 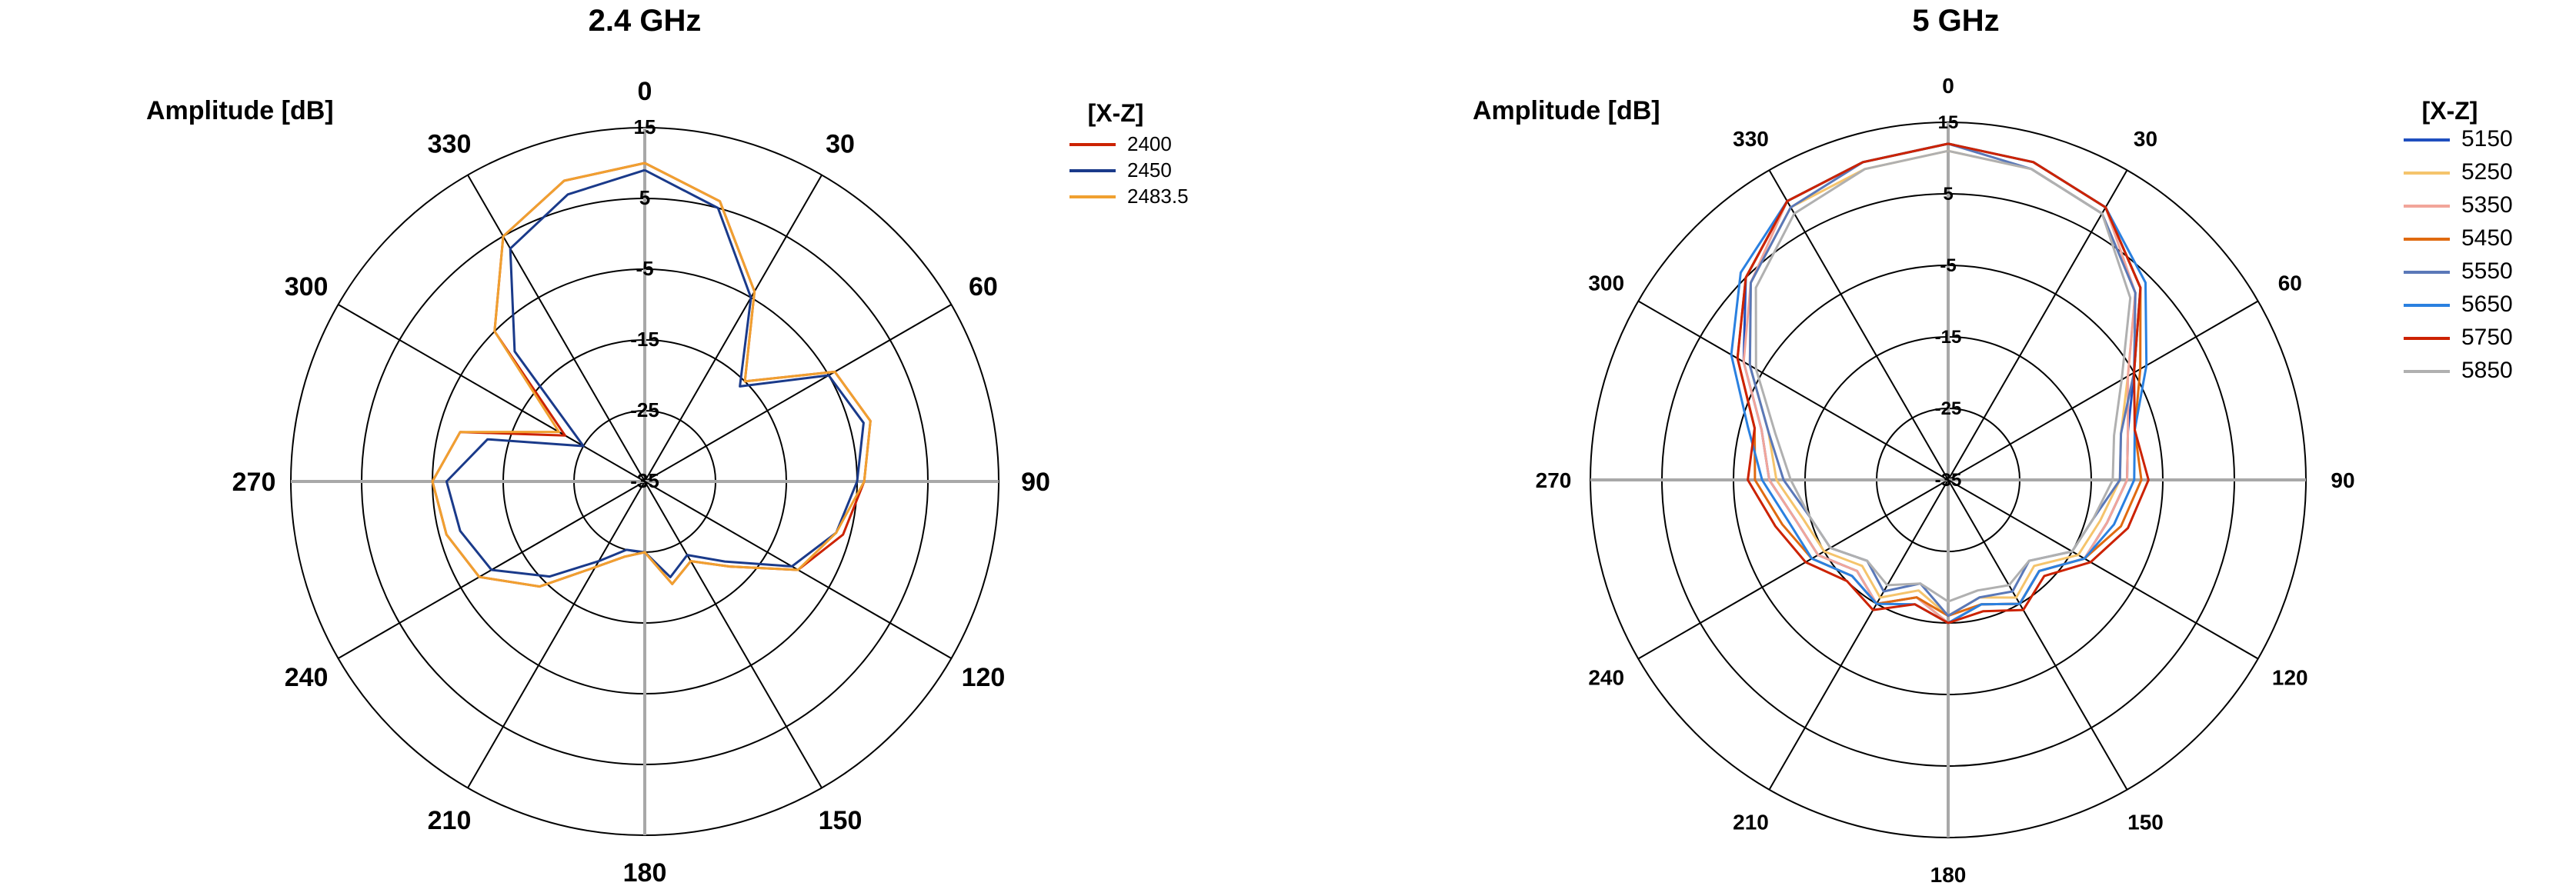 What do you see at coordinates (2487, 238) in the screenshot?
I see `legend-label: 5450` at bounding box center [2487, 238].